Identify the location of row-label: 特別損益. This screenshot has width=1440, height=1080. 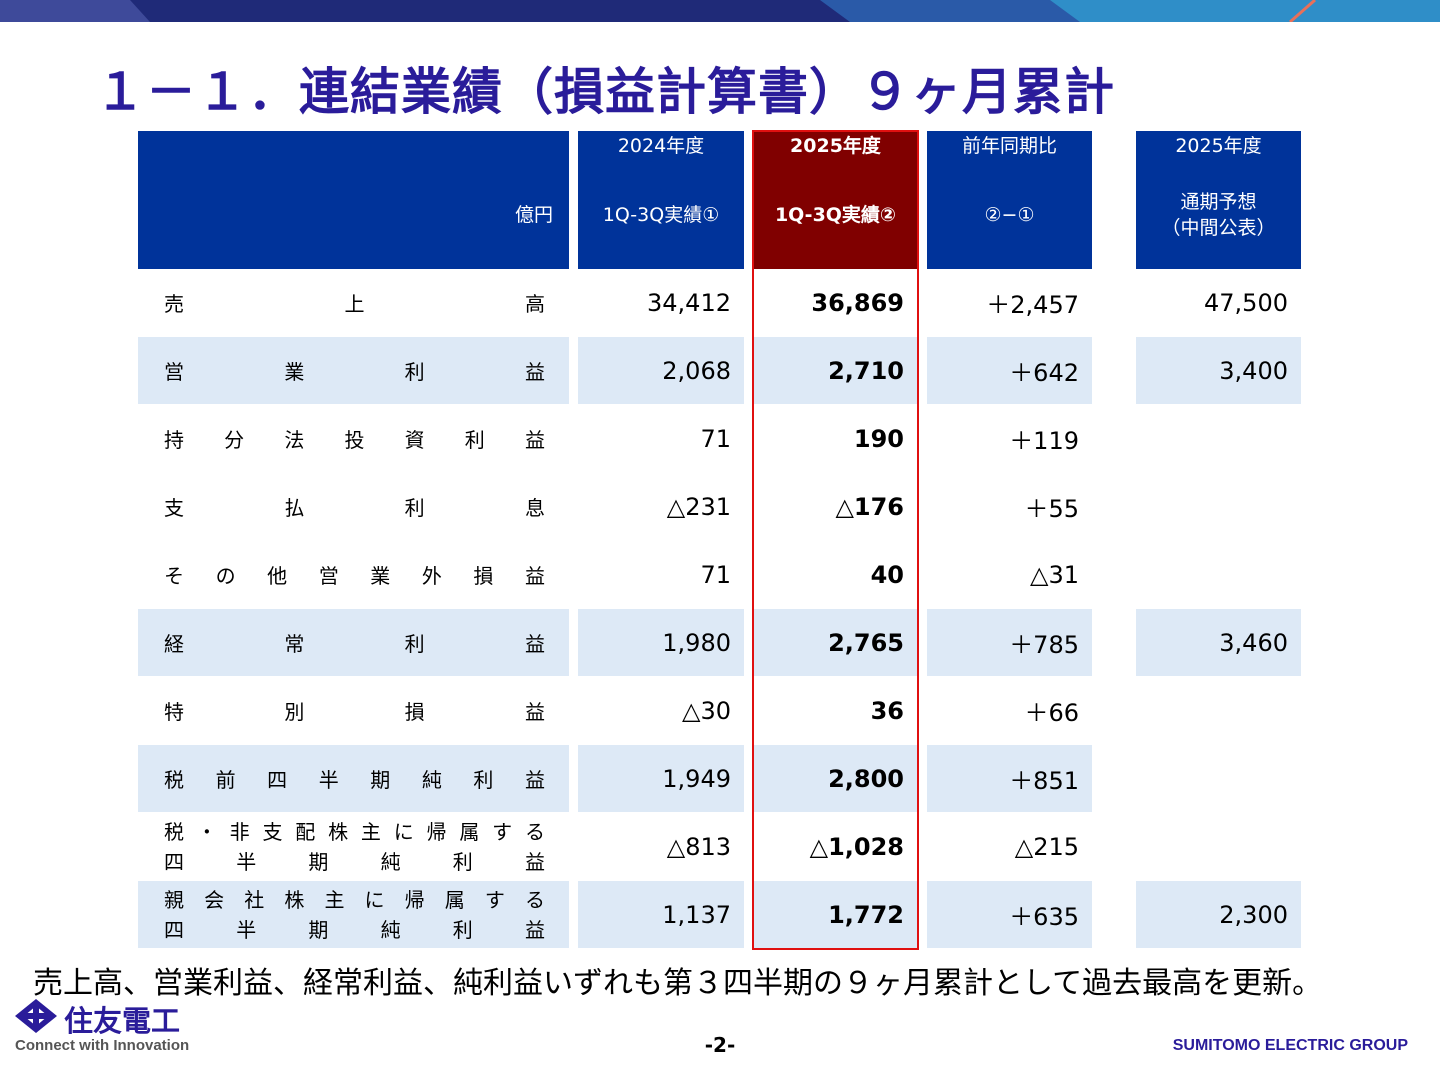
(353, 710).